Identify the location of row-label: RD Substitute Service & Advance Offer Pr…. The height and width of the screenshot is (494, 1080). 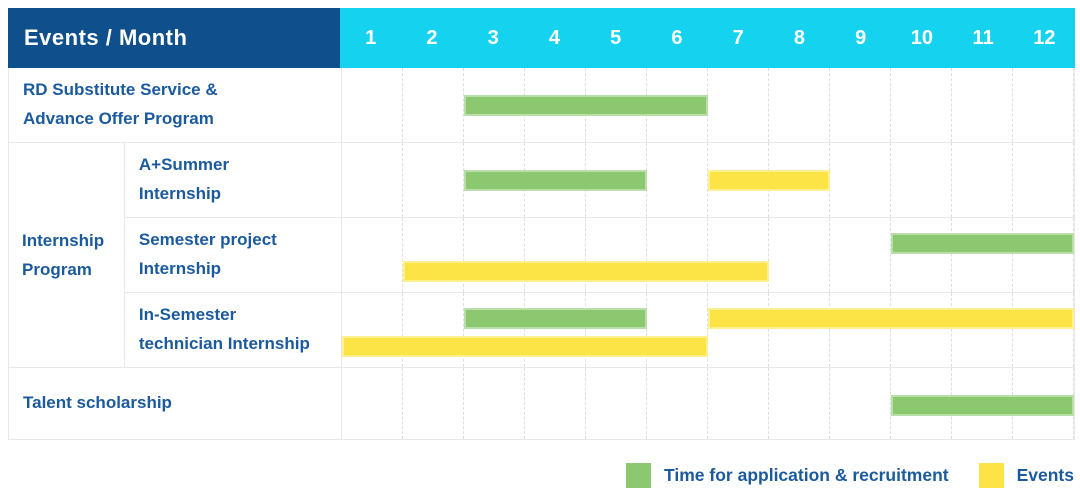
(175, 105).